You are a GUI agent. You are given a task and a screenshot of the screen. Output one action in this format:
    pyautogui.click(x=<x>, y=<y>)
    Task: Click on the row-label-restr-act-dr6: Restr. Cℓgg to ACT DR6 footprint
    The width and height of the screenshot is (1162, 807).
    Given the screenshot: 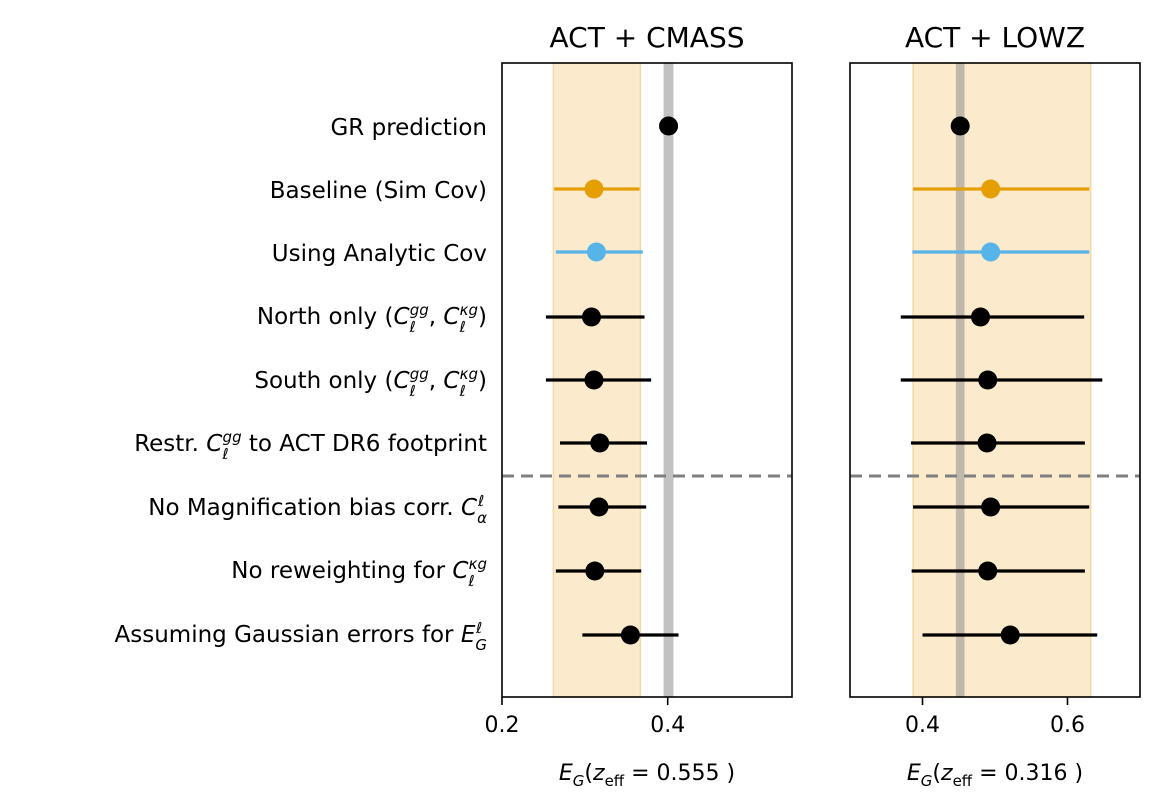 What is the action you would take?
    pyautogui.click(x=310, y=445)
    